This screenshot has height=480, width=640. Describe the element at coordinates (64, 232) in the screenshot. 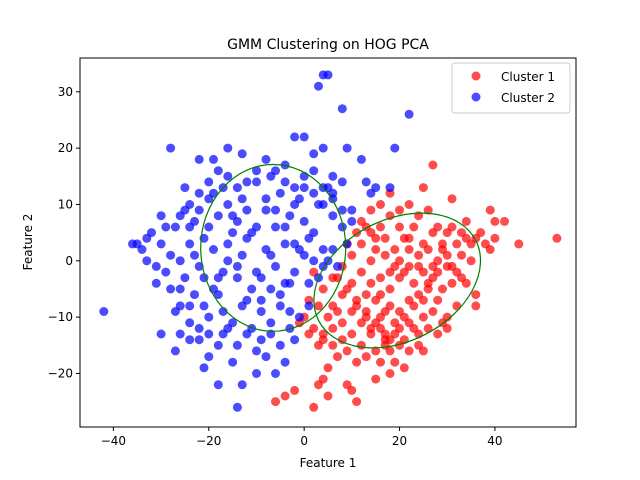

I see `y-axis: −20 −10 0 10 20 30` at that location.